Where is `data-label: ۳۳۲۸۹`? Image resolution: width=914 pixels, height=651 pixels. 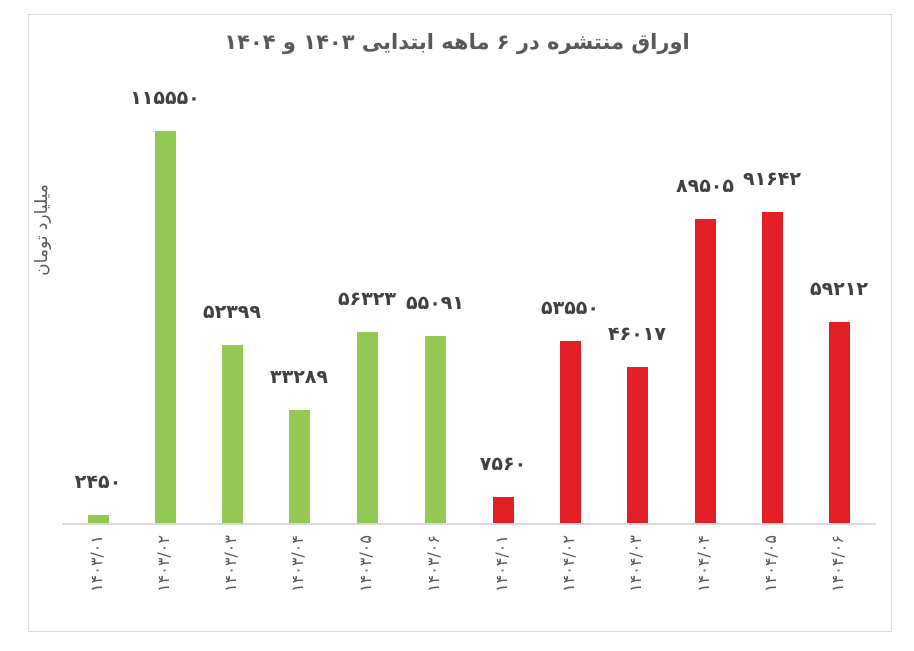 data-label: ۳۳۲۸۹ is located at coordinates (299, 377).